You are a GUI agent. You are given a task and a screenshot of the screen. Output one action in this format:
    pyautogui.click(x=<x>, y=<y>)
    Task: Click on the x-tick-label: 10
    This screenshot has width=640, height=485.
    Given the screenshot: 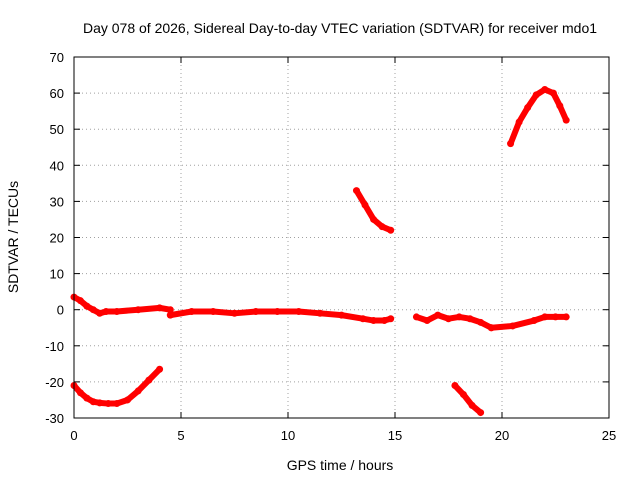 What is the action you would take?
    pyautogui.click(x=288, y=435)
    